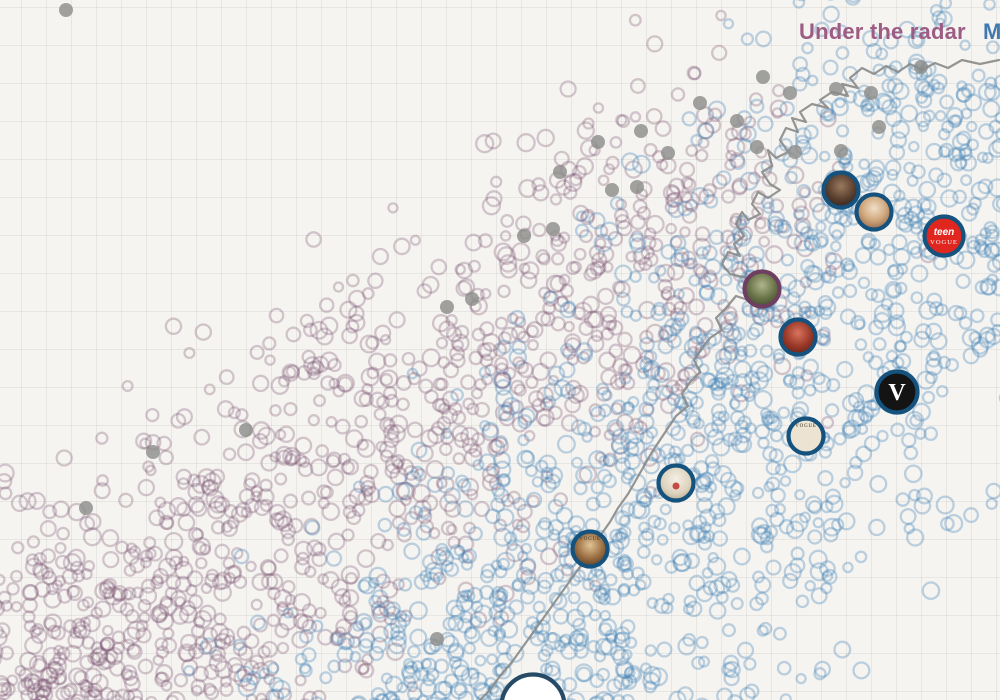 This screenshot has width=1000, height=700. Describe the element at coordinates (590, 549) in the screenshot. I see `cover-portrait: VOGUE` at that location.